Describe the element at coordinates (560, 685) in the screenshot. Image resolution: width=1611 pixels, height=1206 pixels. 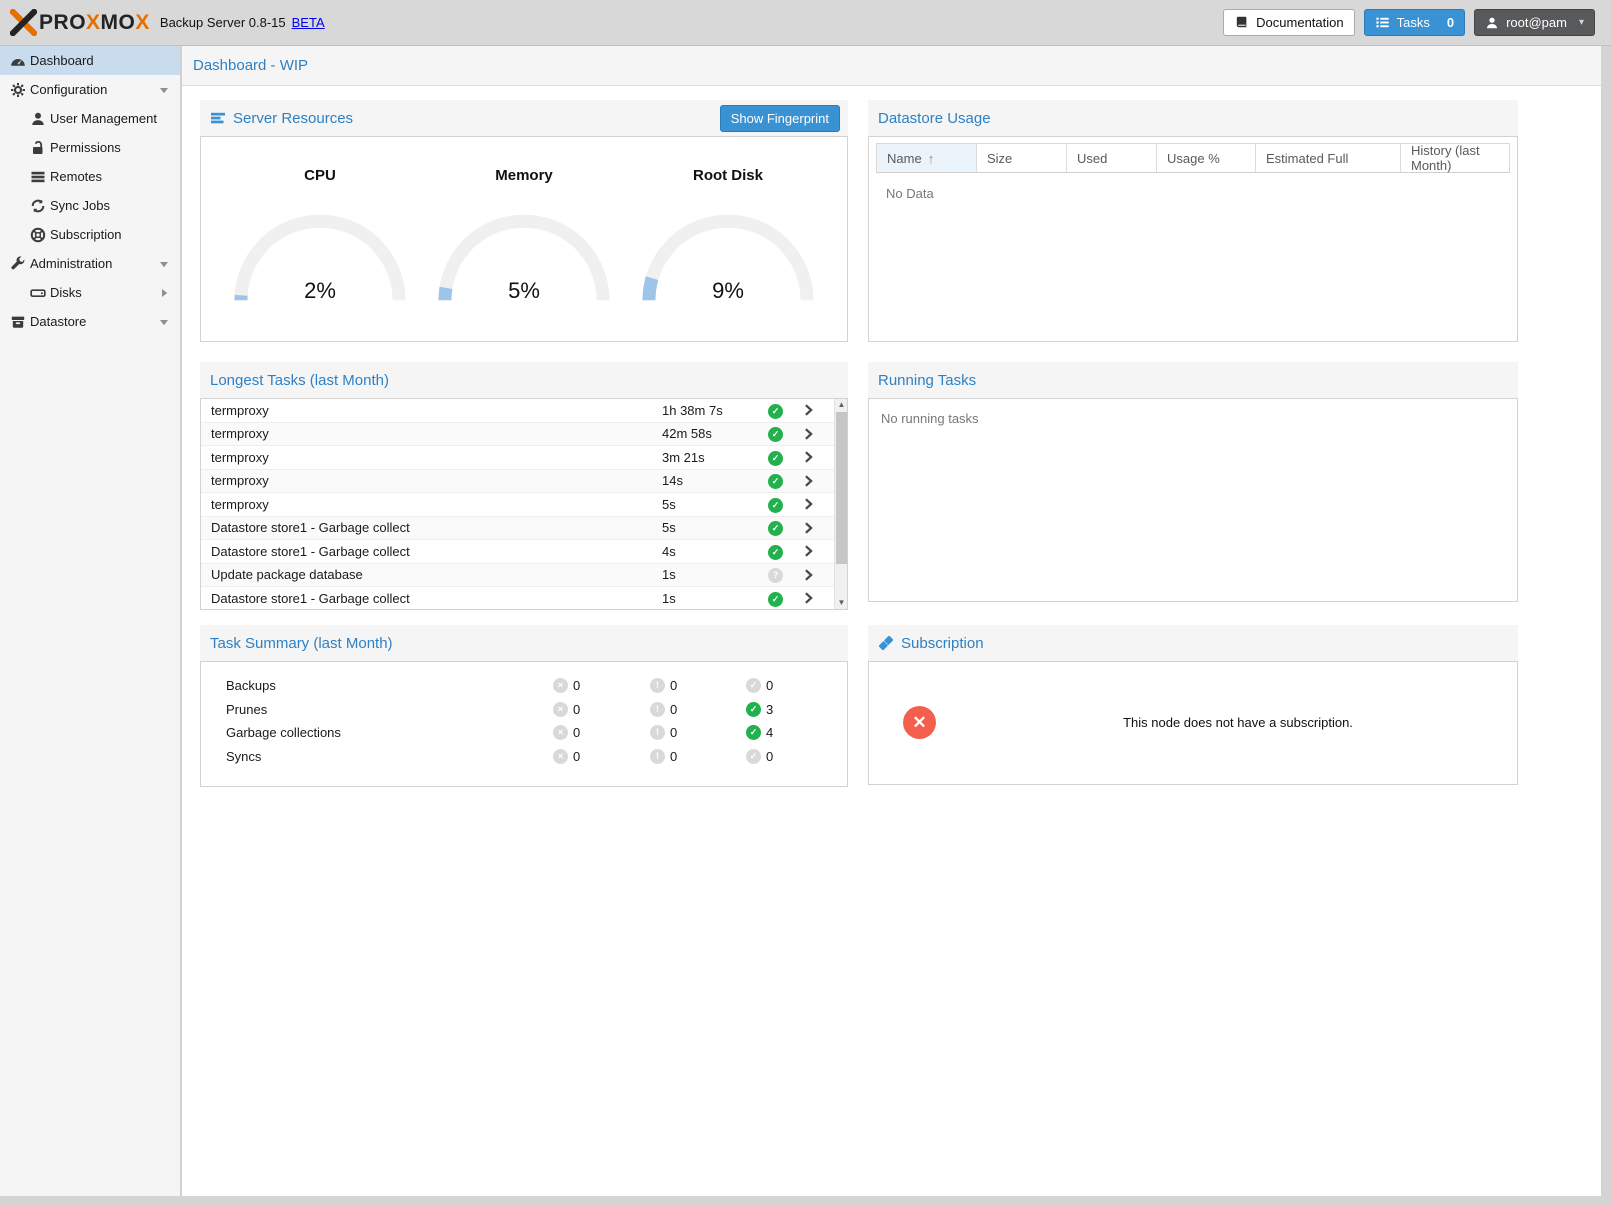
I see `error-count-icon: ×` at that location.